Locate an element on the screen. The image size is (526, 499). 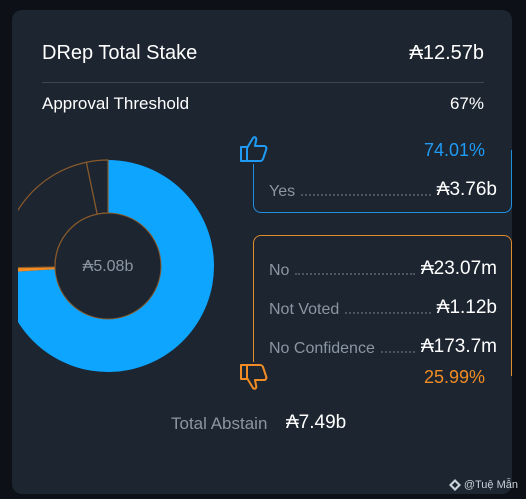
donut-segment-no is located at coordinates (37, 269).